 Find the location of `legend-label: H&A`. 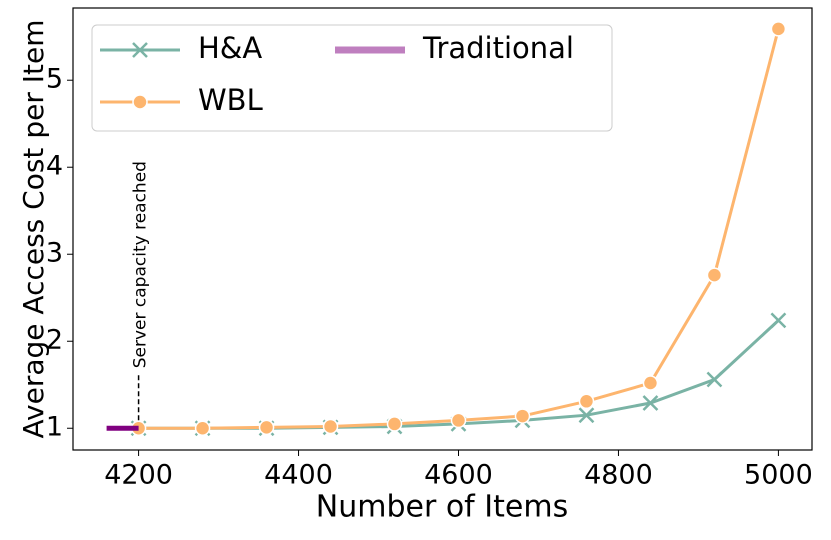

legend-label: H&A is located at coordinates (230, 48).